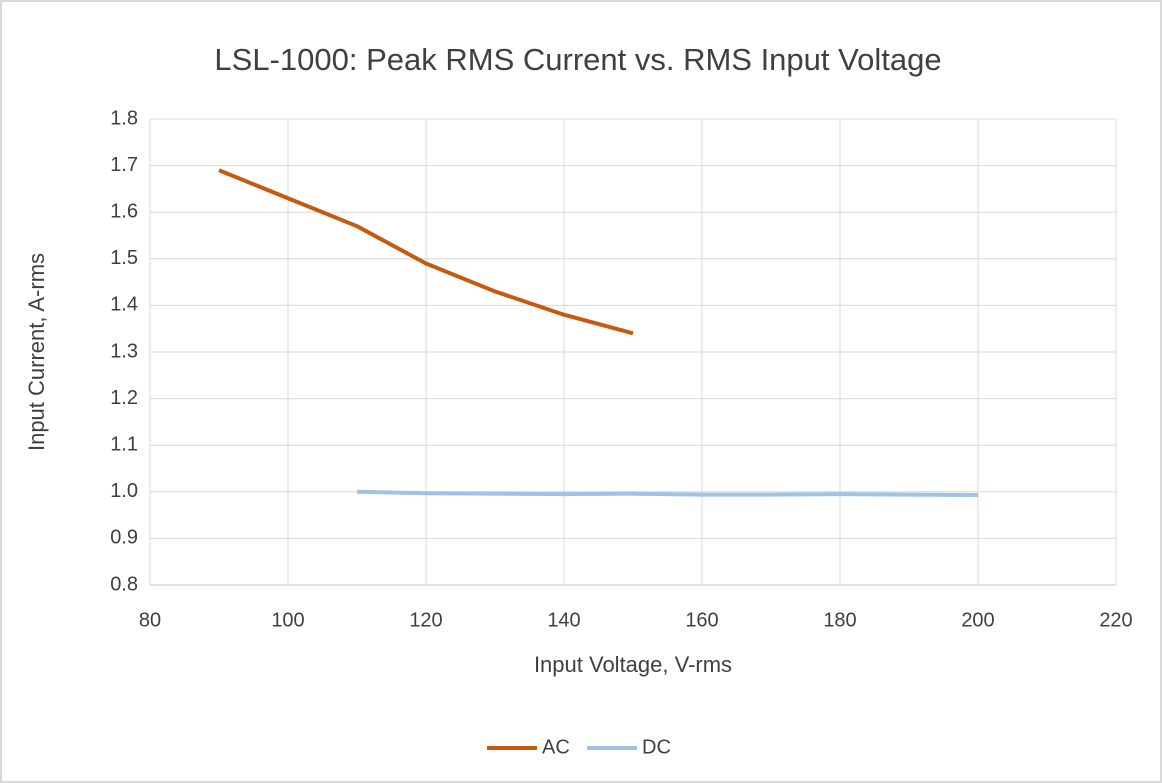  Describe the element at coordinates (563, 620) in the screenshot. I see `x-tick-label: 140` at that location.